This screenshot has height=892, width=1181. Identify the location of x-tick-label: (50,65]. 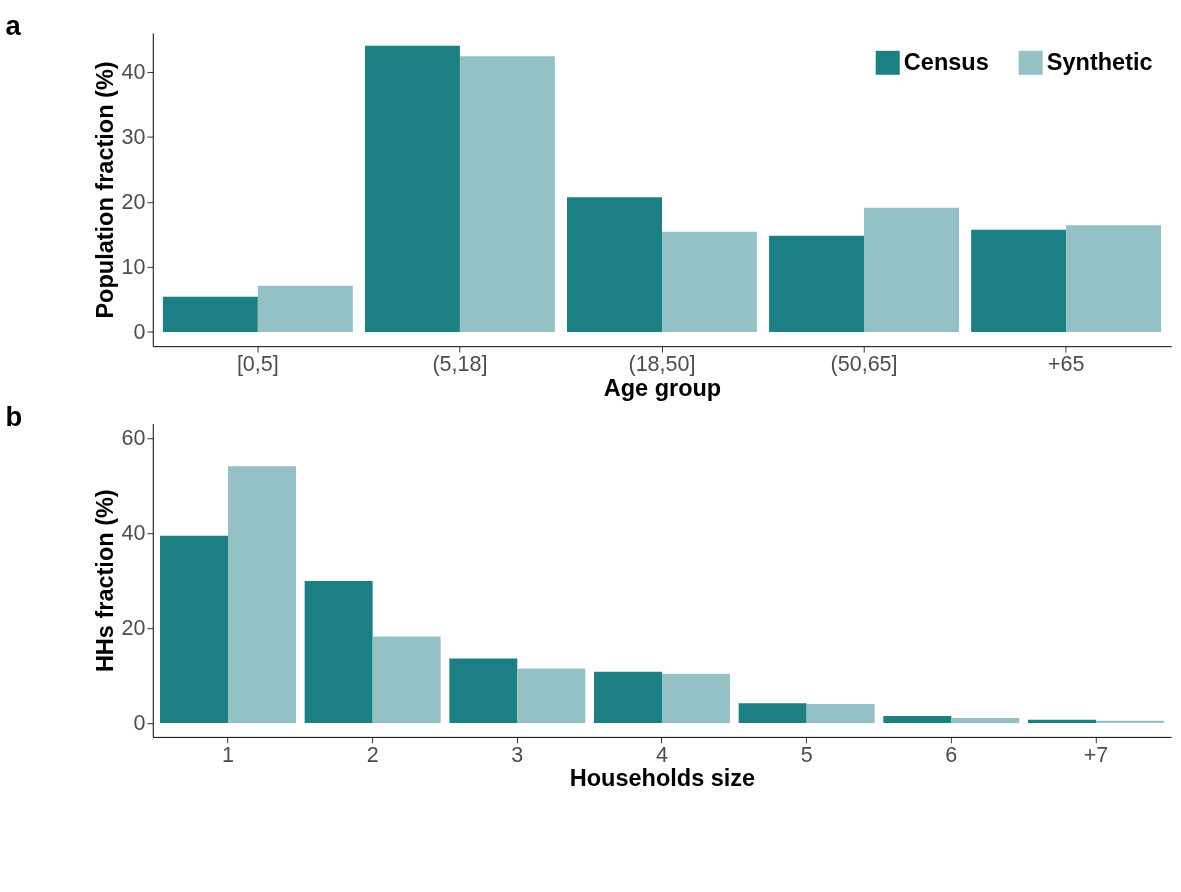
(864, 364).